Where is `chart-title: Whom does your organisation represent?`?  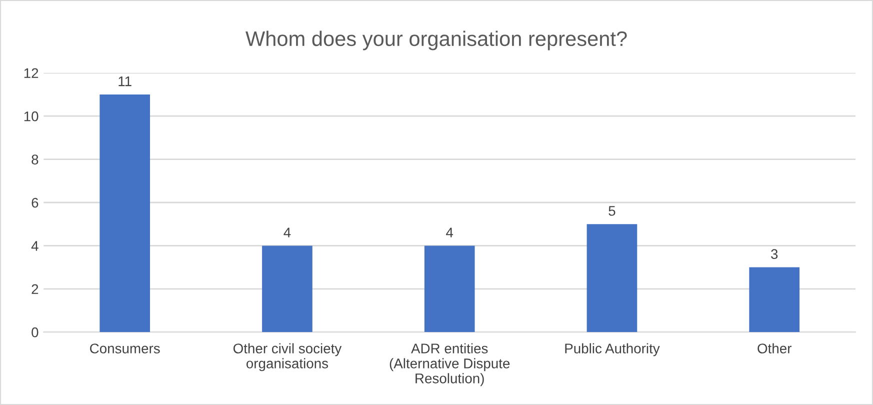
chart-title: Whom does your organisation represent? is located at coordinates (436, 40).